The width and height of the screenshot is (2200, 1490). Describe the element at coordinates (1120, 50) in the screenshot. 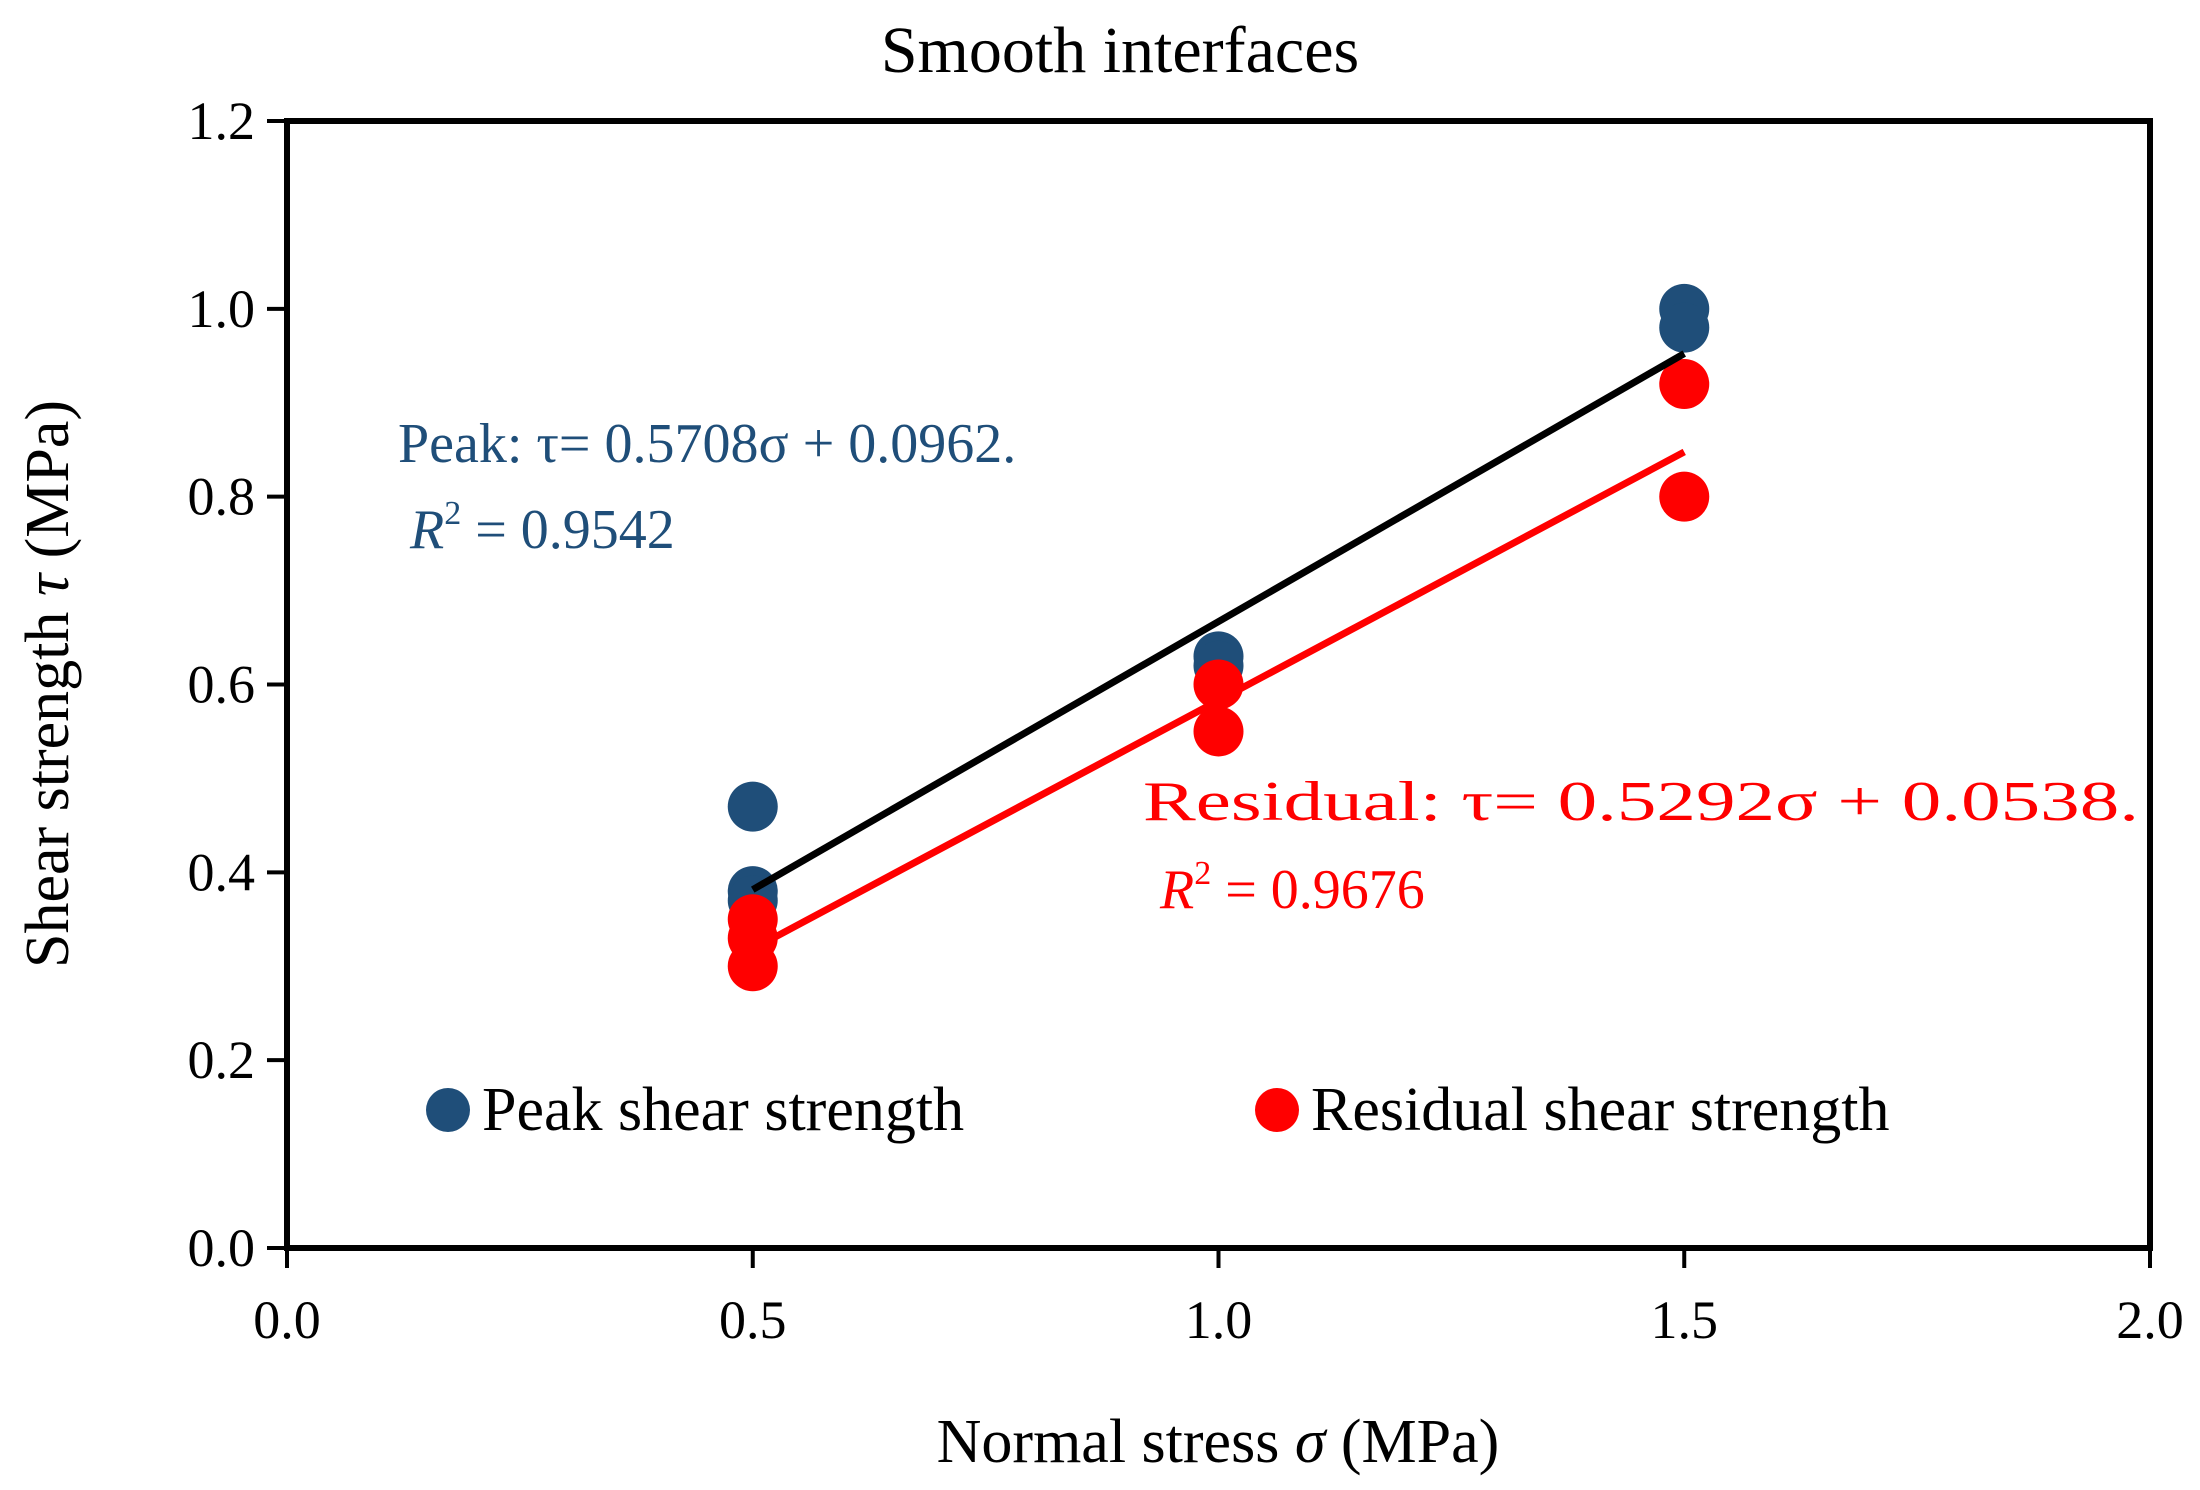

I see `chart-title: Smooth interfaces` at that location.